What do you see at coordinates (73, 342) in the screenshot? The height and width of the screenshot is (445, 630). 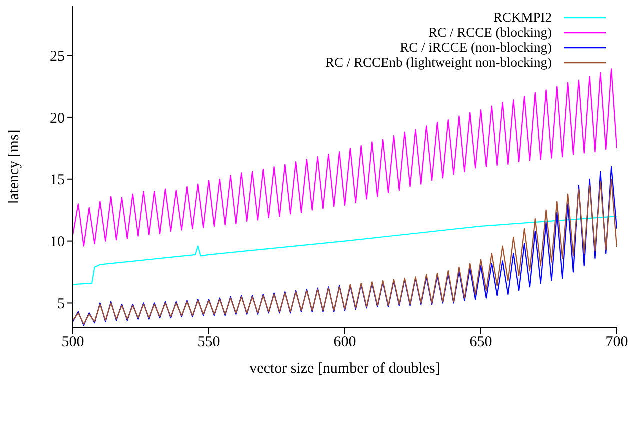 I see `x-tick-label: 500` at bounding box center [73, 342].